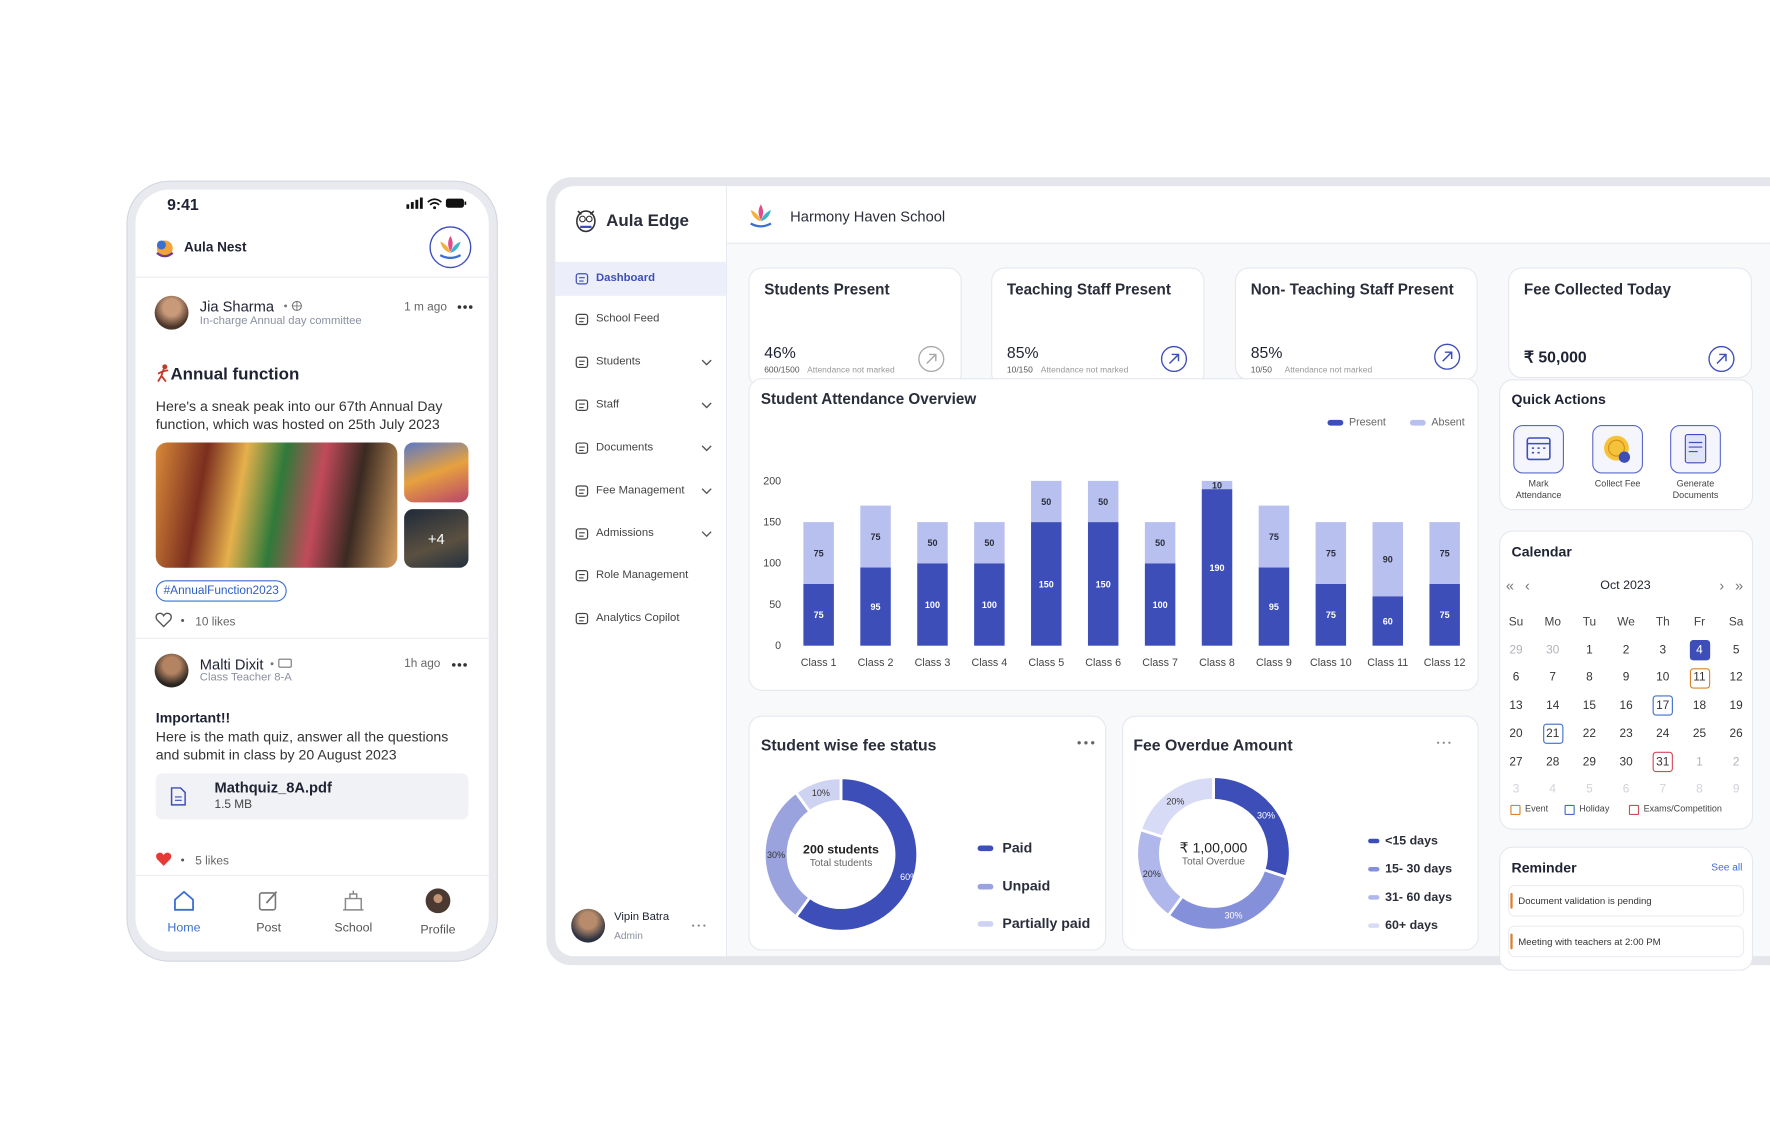  I want to click on school-avatar, so click(450, 247).